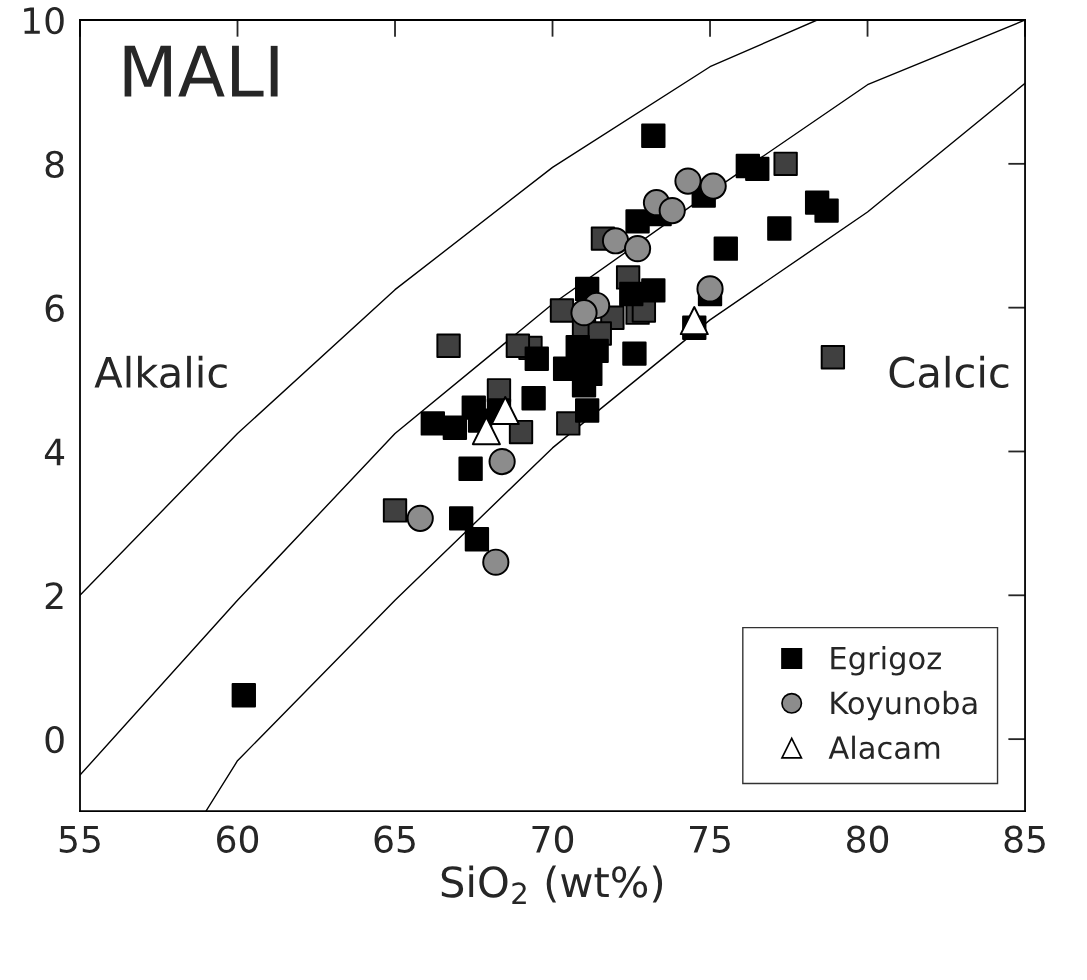 The height and width of the screenshot is (980, 1087). I want to click on annotation: Calcic, so click(949, 372).